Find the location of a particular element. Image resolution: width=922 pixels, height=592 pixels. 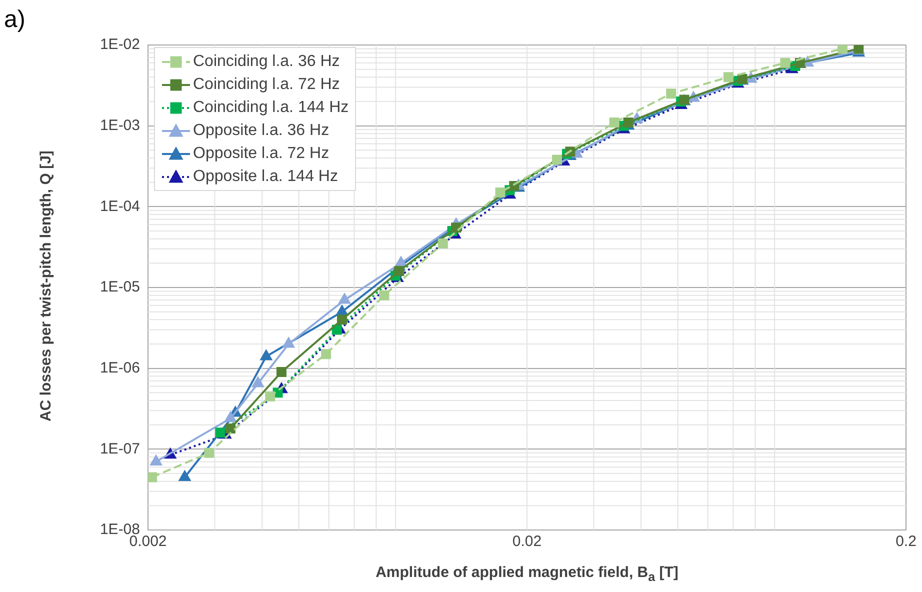

x-axis-title: Amplitude of applied magnetic field, B$_{a}$ [T] is located at coordinates (527, 574).